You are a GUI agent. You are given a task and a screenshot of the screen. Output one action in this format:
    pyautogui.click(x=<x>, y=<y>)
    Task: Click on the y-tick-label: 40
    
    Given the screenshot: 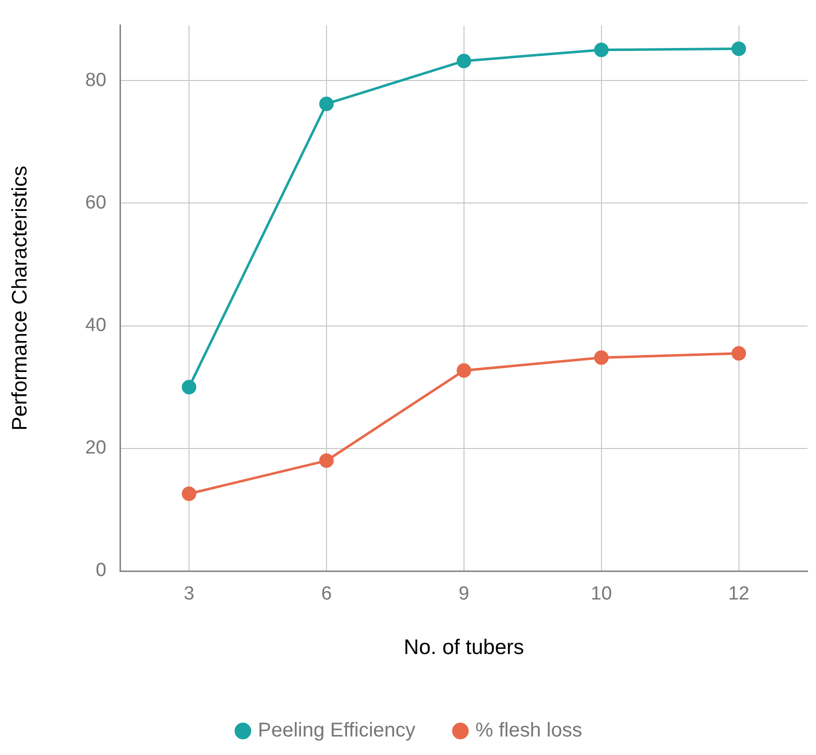 What is the action you would take?
    pyautogui.click(x=95, y=325)
    